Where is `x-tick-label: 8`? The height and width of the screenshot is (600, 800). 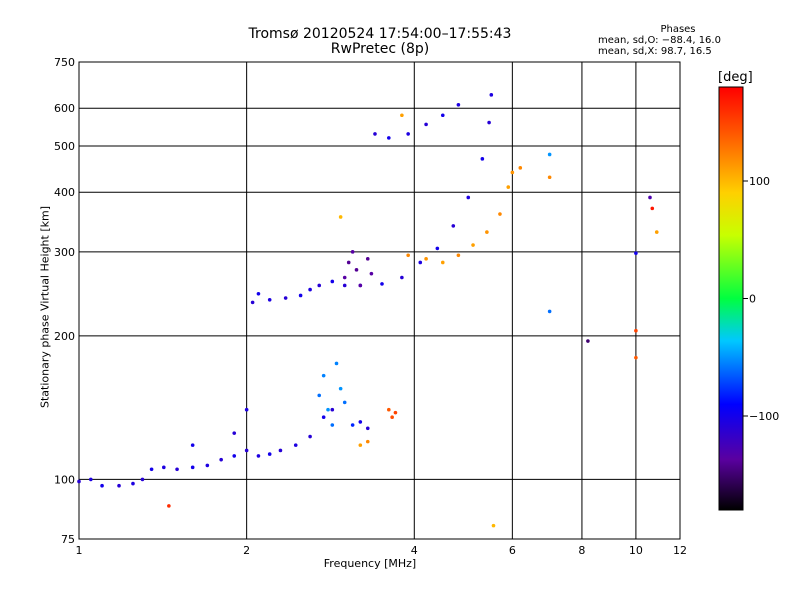 x-tick-label: 8 is located at coordinates (581, 550).